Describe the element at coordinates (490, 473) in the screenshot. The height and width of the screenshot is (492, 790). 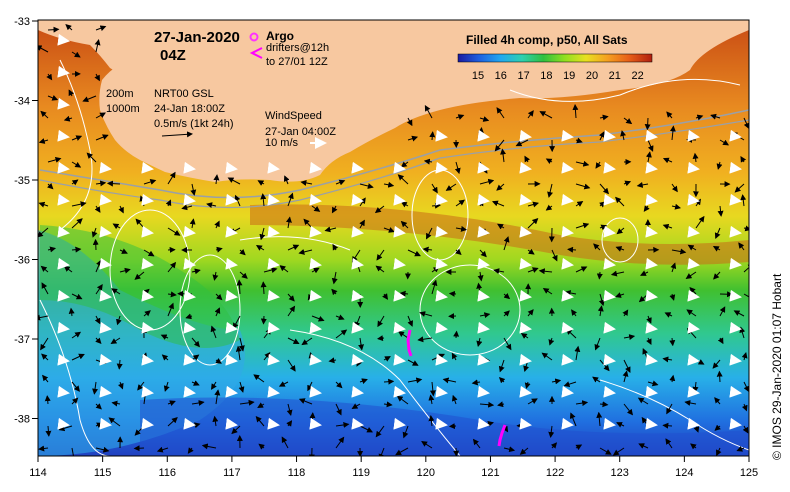
I see `x-tick-label: 121` at that location.